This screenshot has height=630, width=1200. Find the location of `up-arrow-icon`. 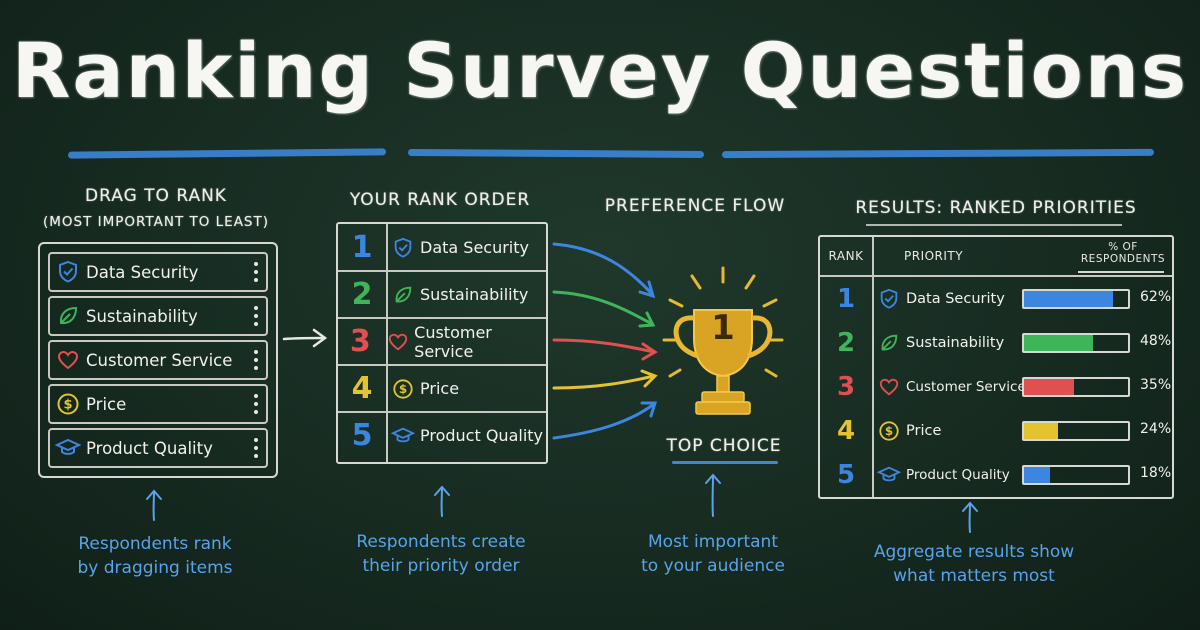

up-arrow-icon is located at coordinates (442, 501).